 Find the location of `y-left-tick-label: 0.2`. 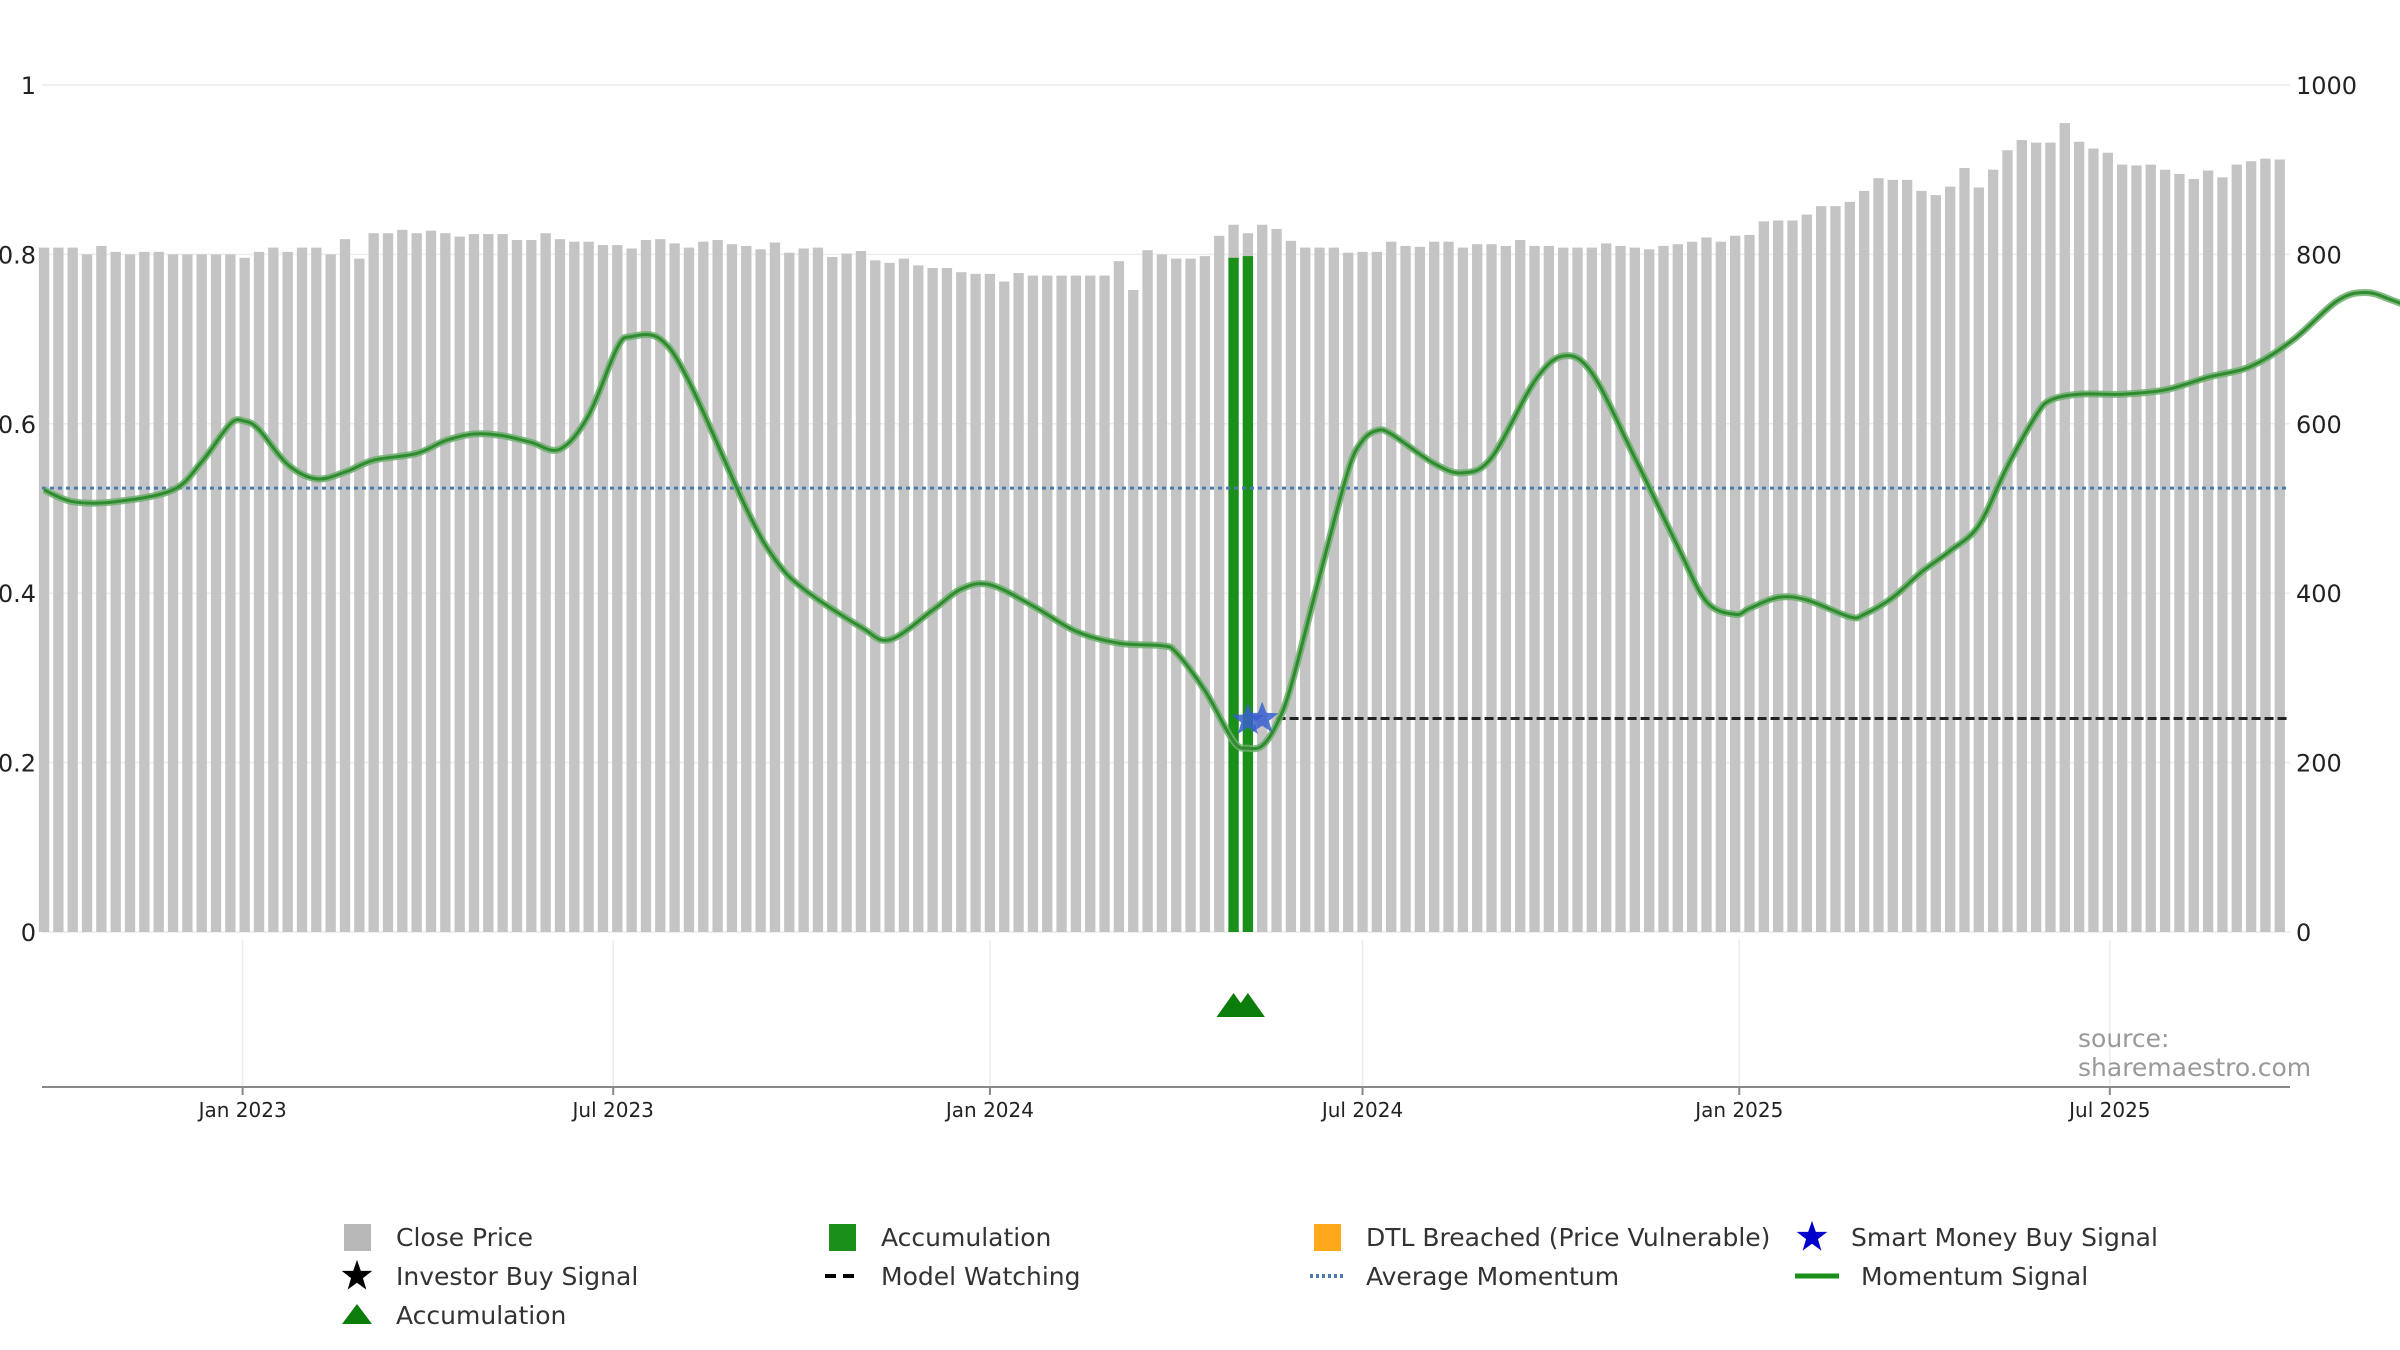

y-left-tick-label: 0.2 is located at coordinates (18, 764).